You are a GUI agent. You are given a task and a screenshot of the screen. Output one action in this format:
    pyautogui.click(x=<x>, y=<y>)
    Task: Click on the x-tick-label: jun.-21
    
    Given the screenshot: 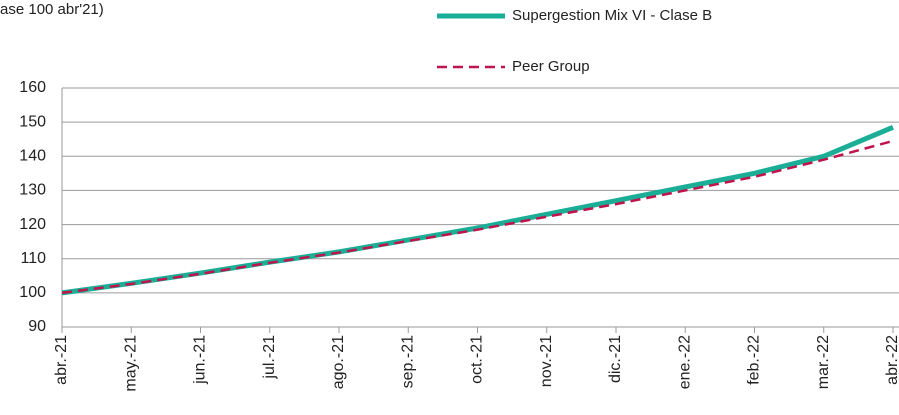 What is the action you would take?
    pyautogui.click(x=200, y=360)
    